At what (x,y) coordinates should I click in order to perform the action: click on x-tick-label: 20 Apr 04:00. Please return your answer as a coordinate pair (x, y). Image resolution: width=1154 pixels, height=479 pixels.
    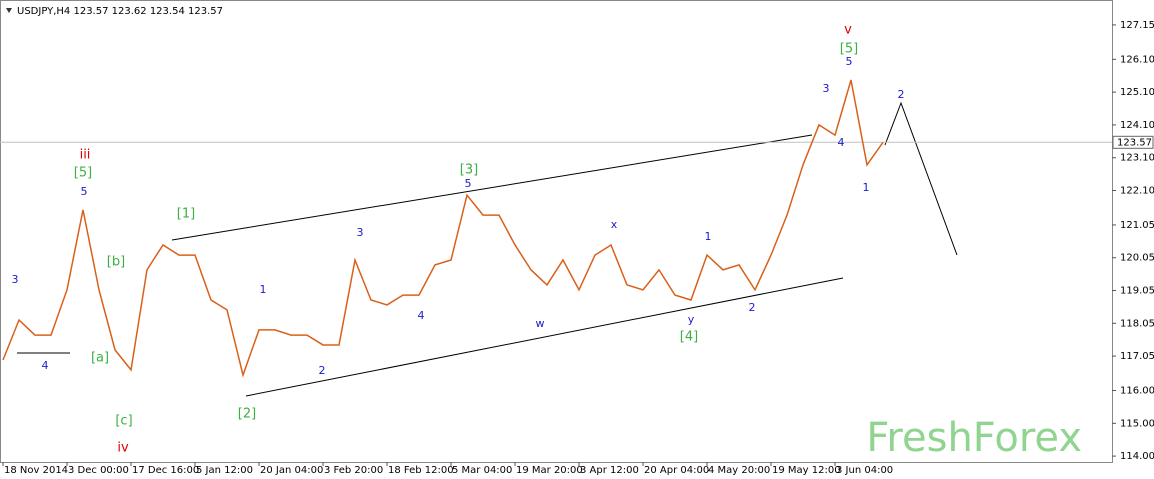
    Looking at the image, I should click on (676, 470).